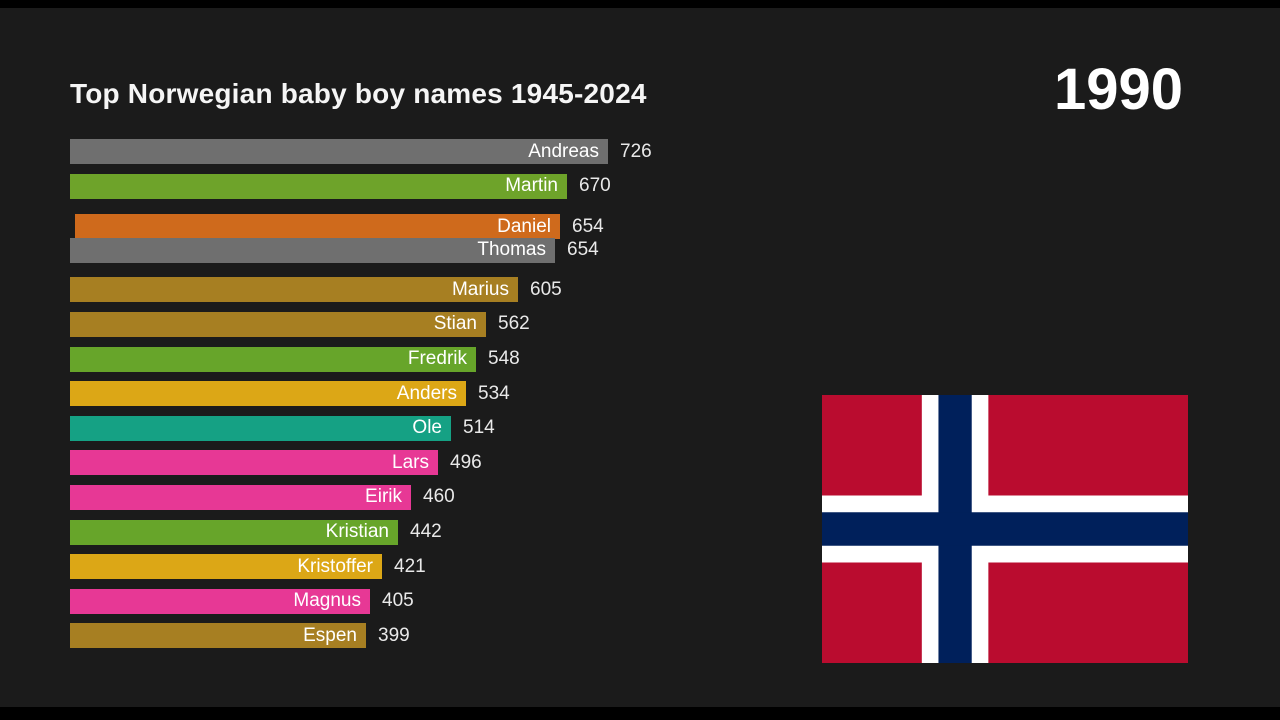 This screenshot has height=720, width=1280. I want to click on bar-name-label: Eirik, so click(383, 497).